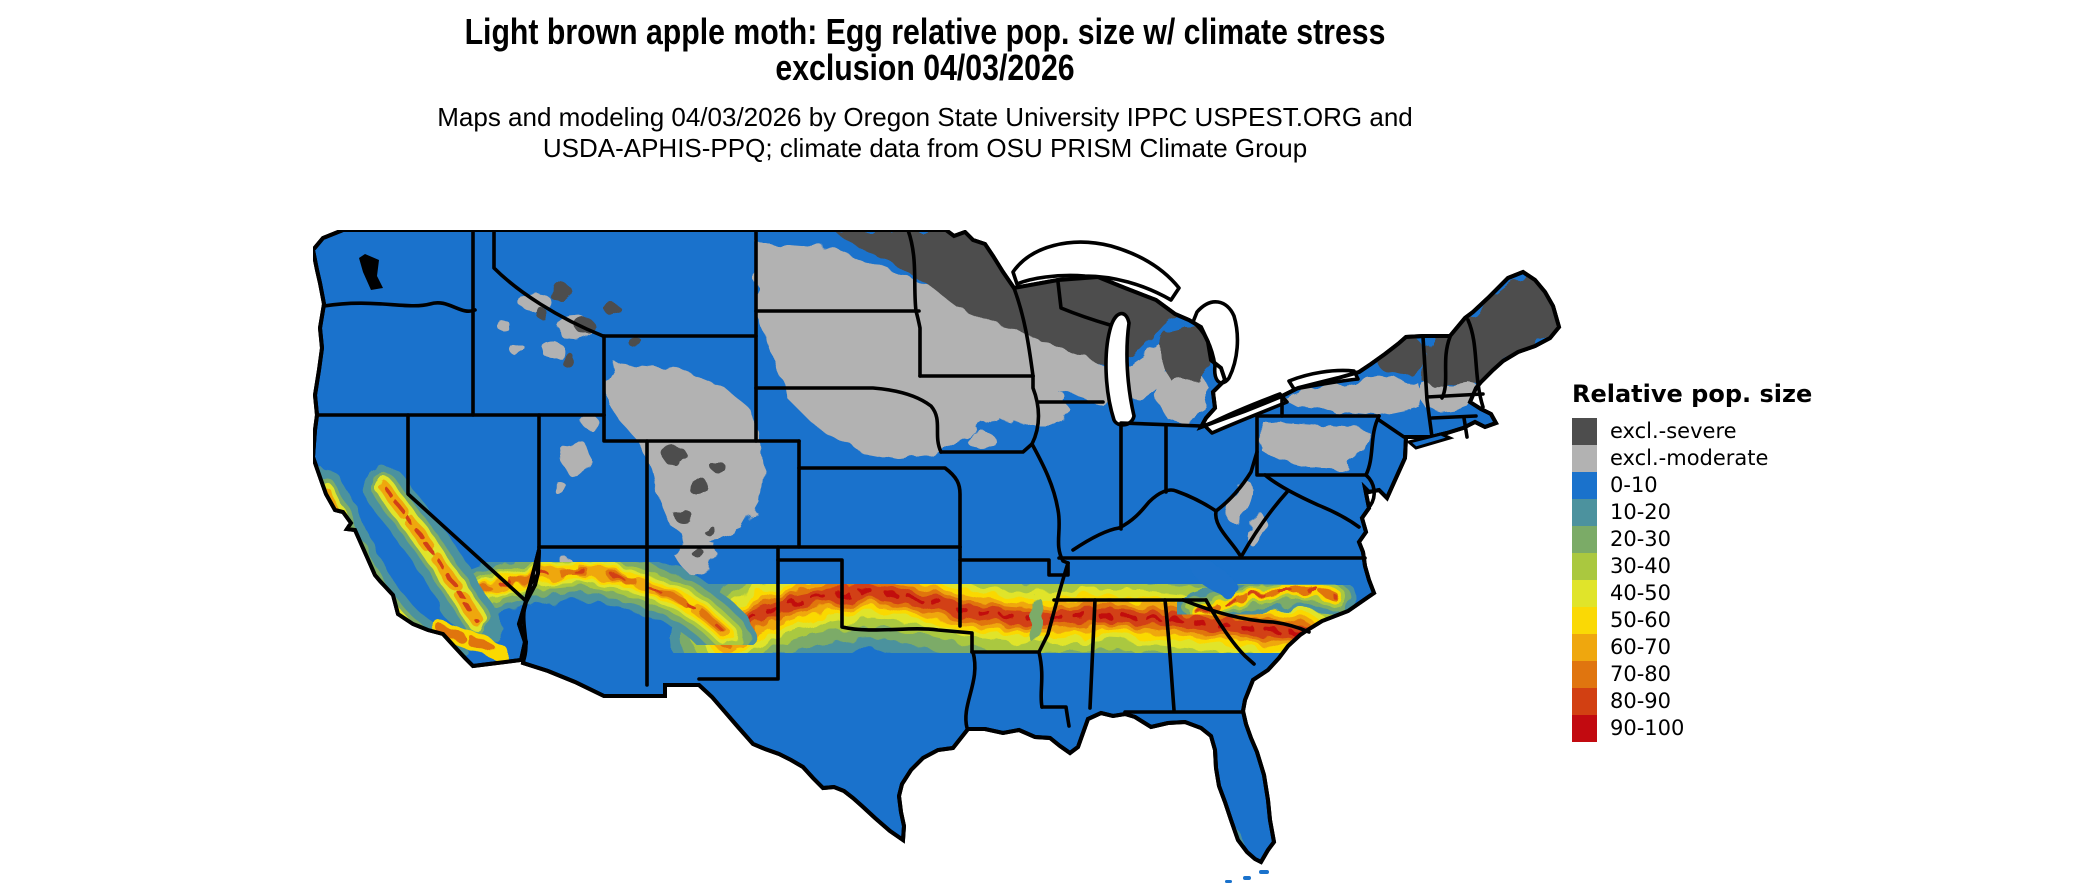  What do you see at coordinates (853, 827) in the screenshot?
I see `south-texas-hotspot` at bounding box center [853, 827].